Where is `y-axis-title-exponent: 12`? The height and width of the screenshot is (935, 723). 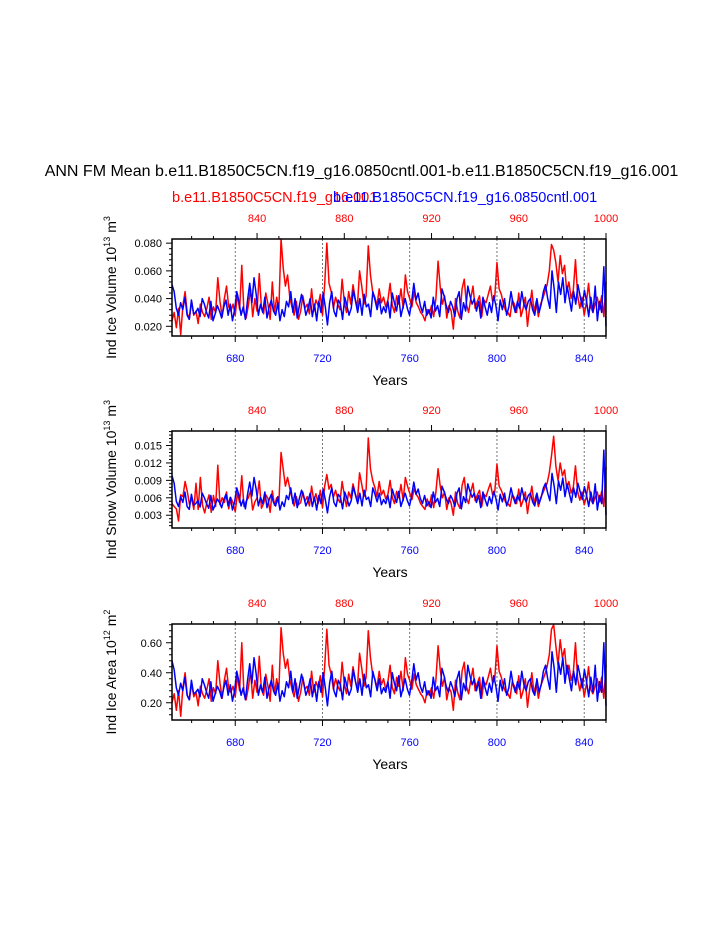
y-axis-title-exponent: 12 is located at coordinates (107, 635).